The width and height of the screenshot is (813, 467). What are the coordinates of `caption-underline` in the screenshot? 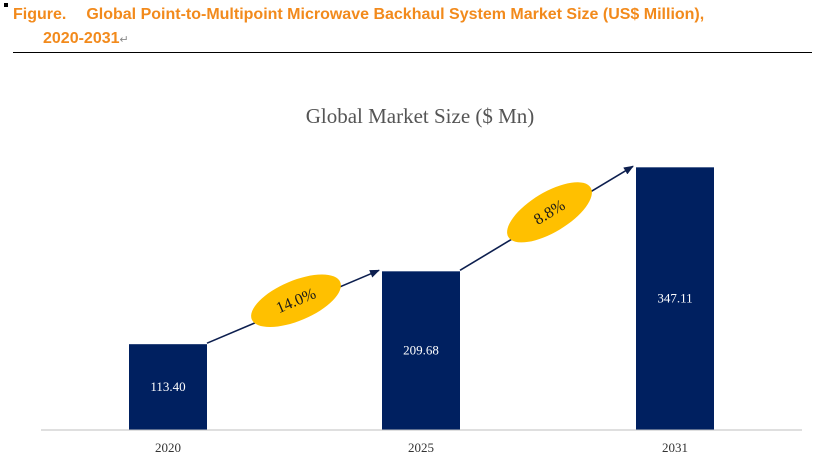 It's located at (412, 52).